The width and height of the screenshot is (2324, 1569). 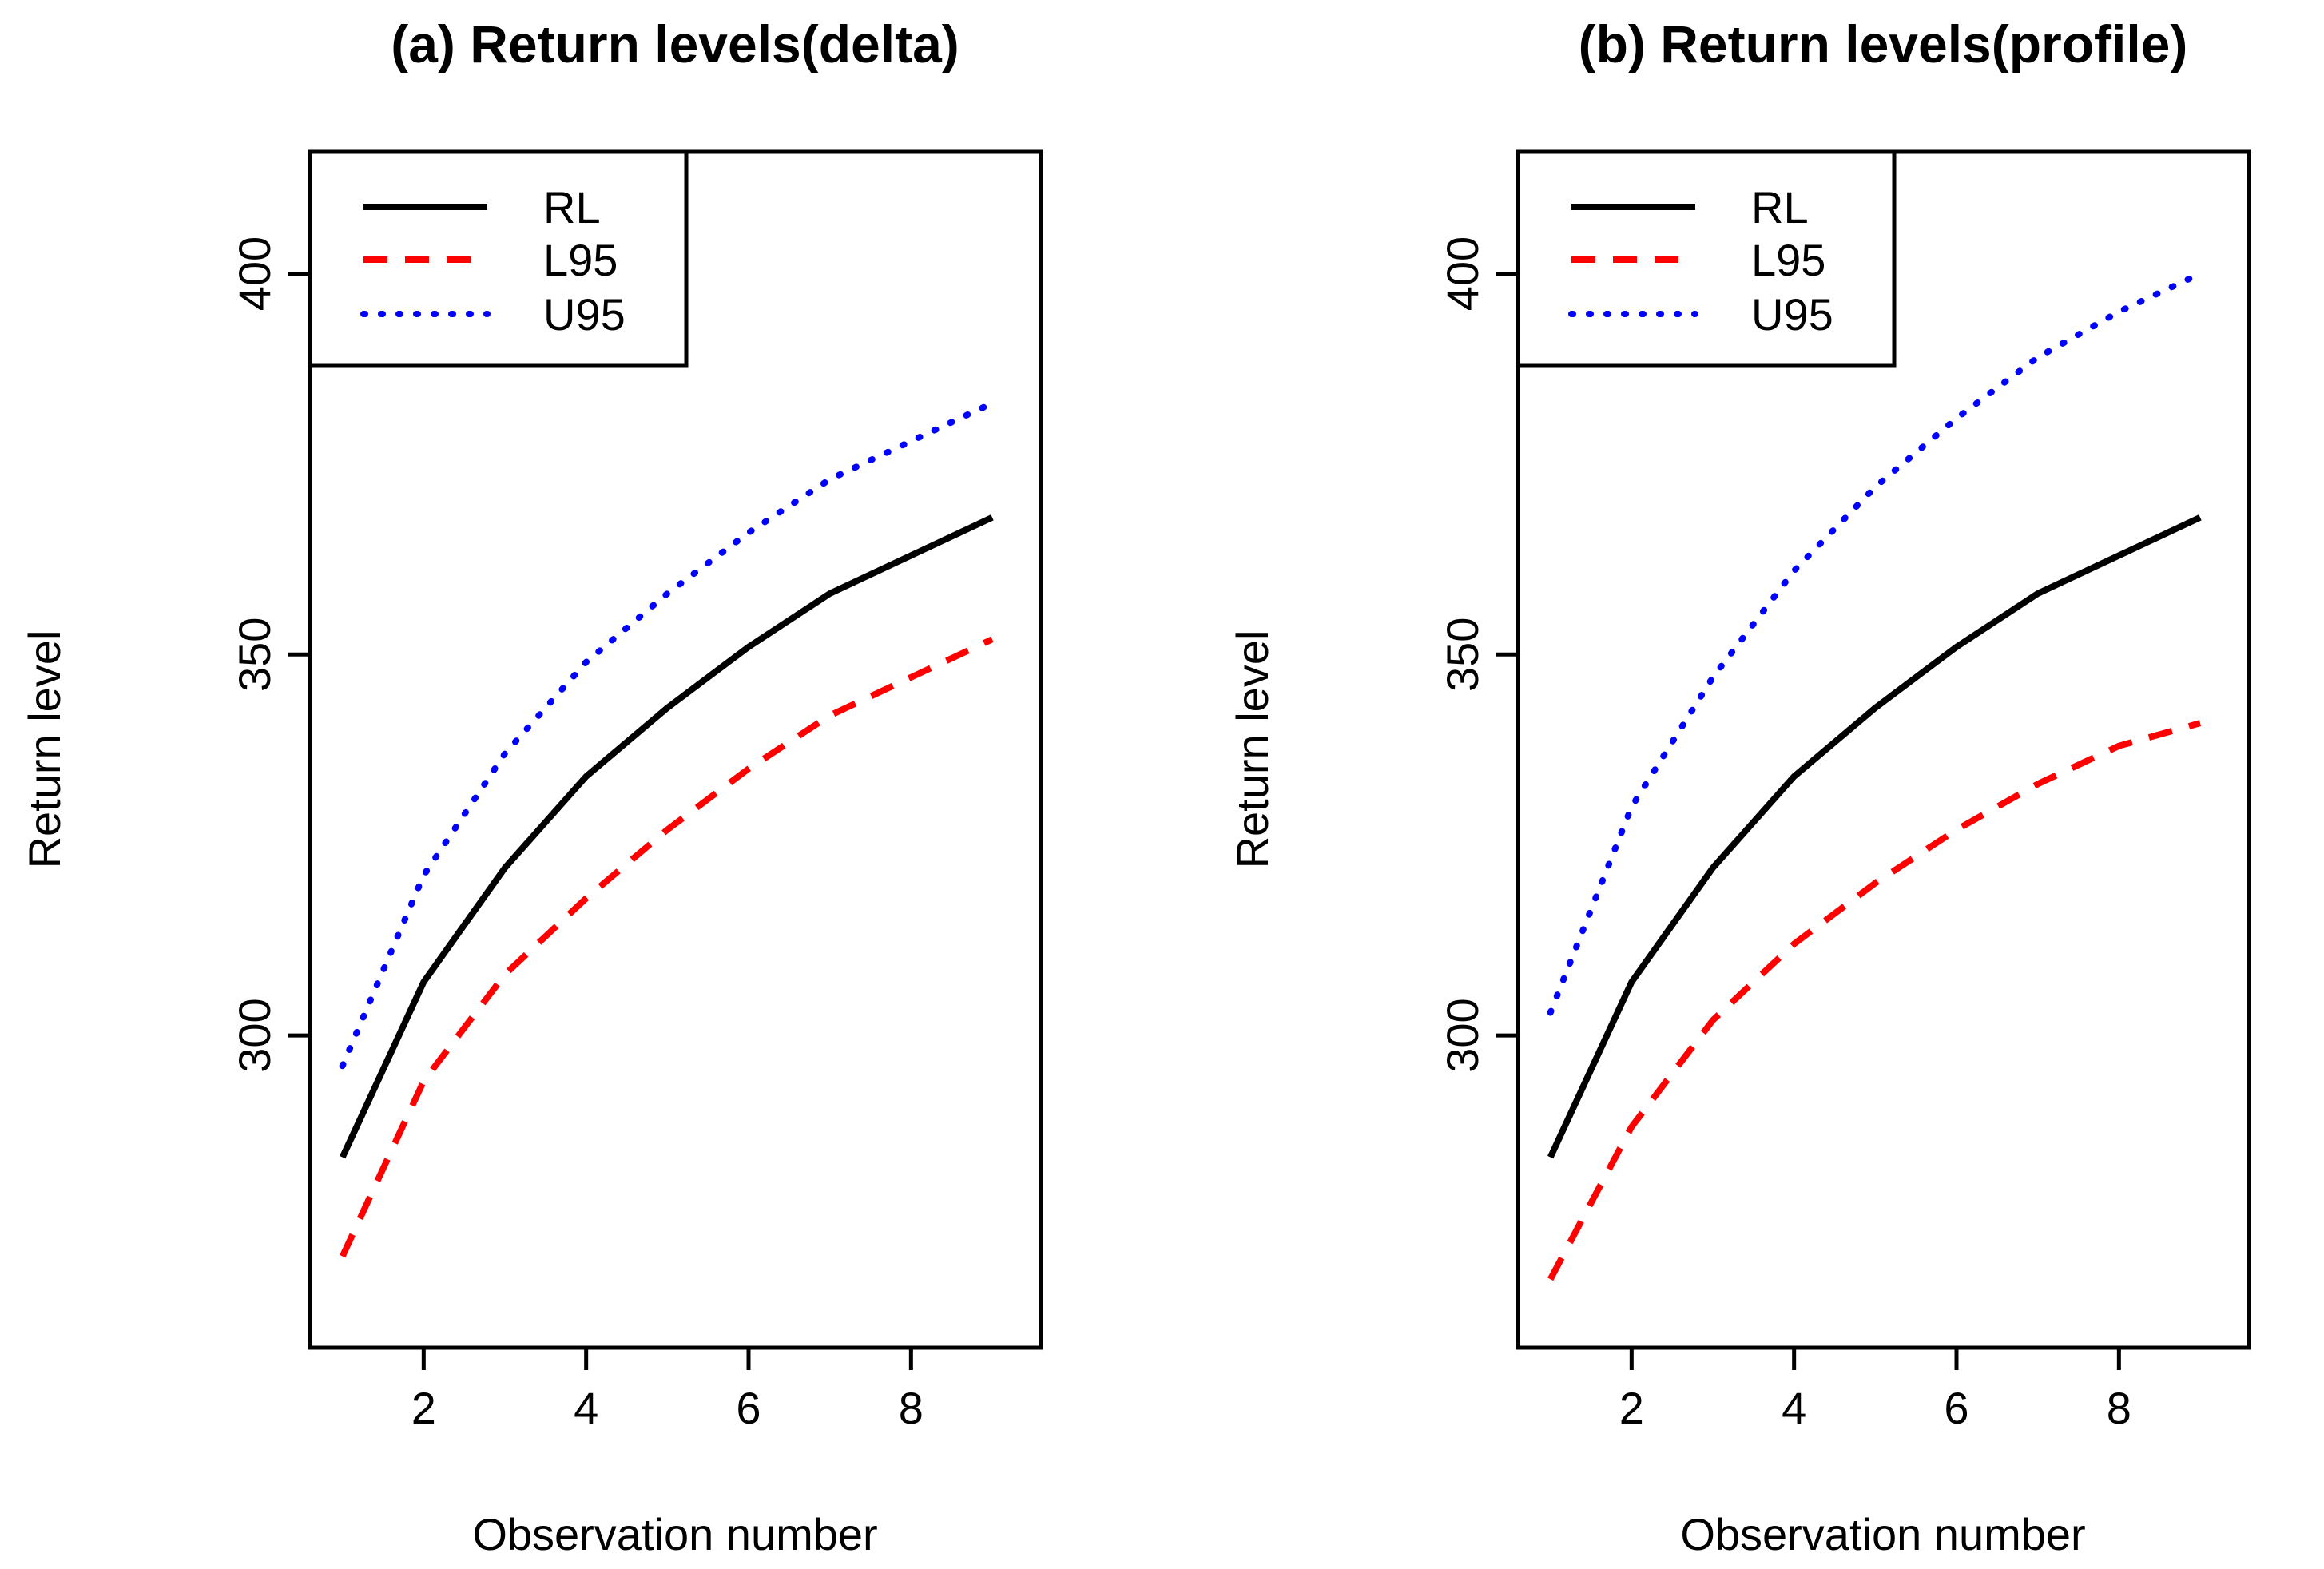 I want to click on panel-title: (b) Return levels(profile), so click(x=1884, y=43).